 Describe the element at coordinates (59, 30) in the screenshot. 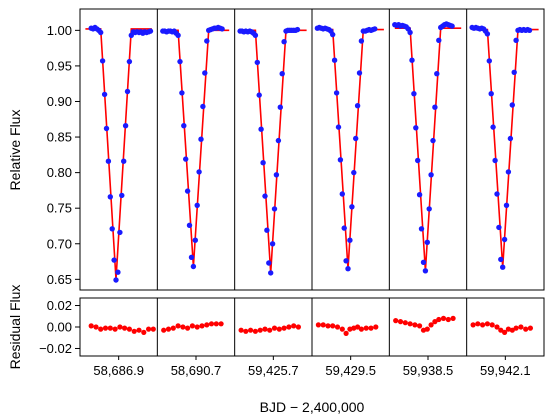

I see `y-tick-label: 1.00` at that location.